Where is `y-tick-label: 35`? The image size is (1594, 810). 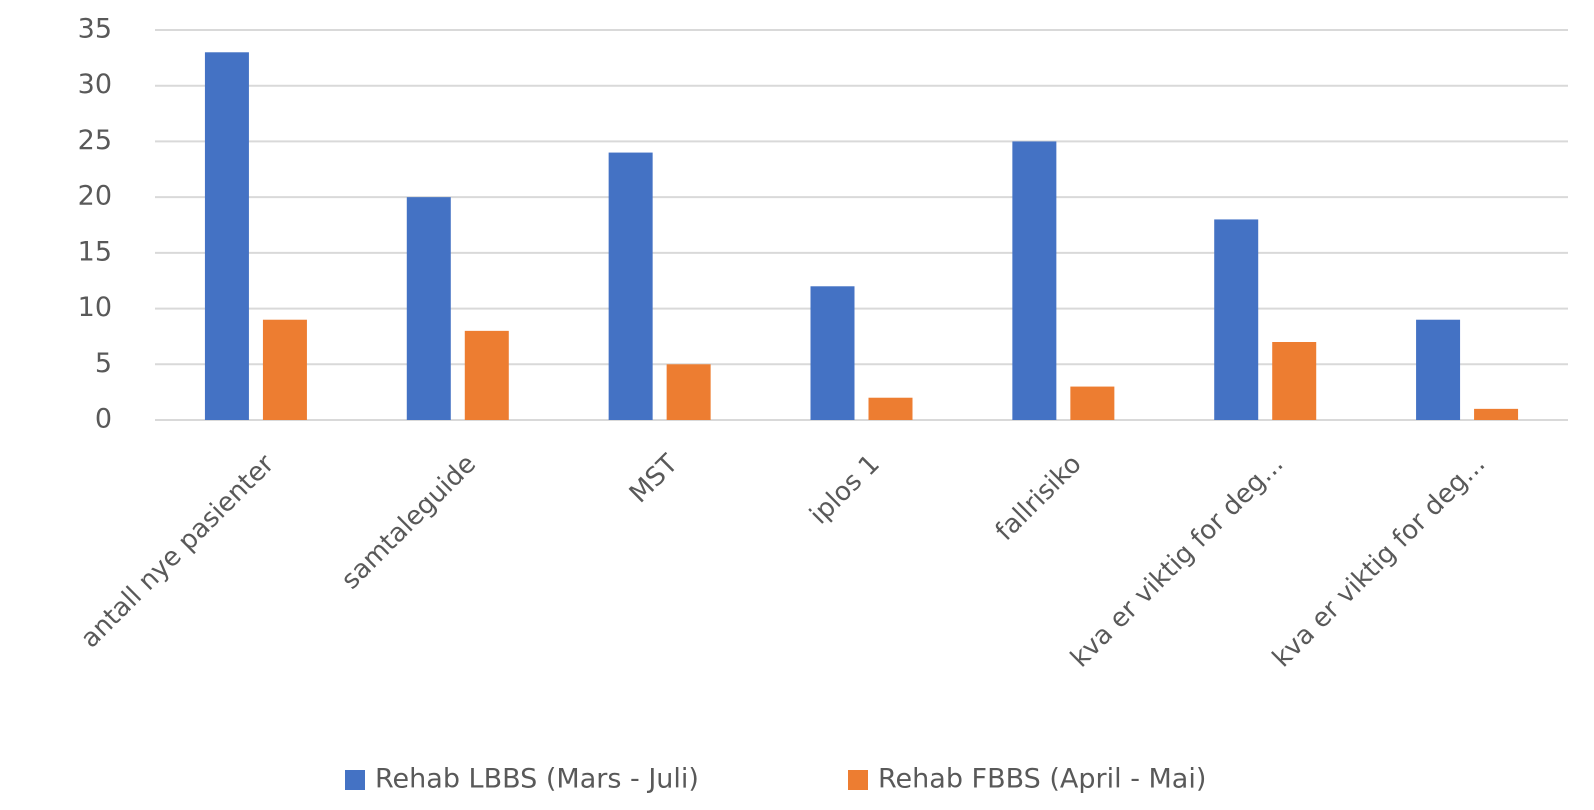
y-tick-label: 35 is located at coordinates (95, 29).